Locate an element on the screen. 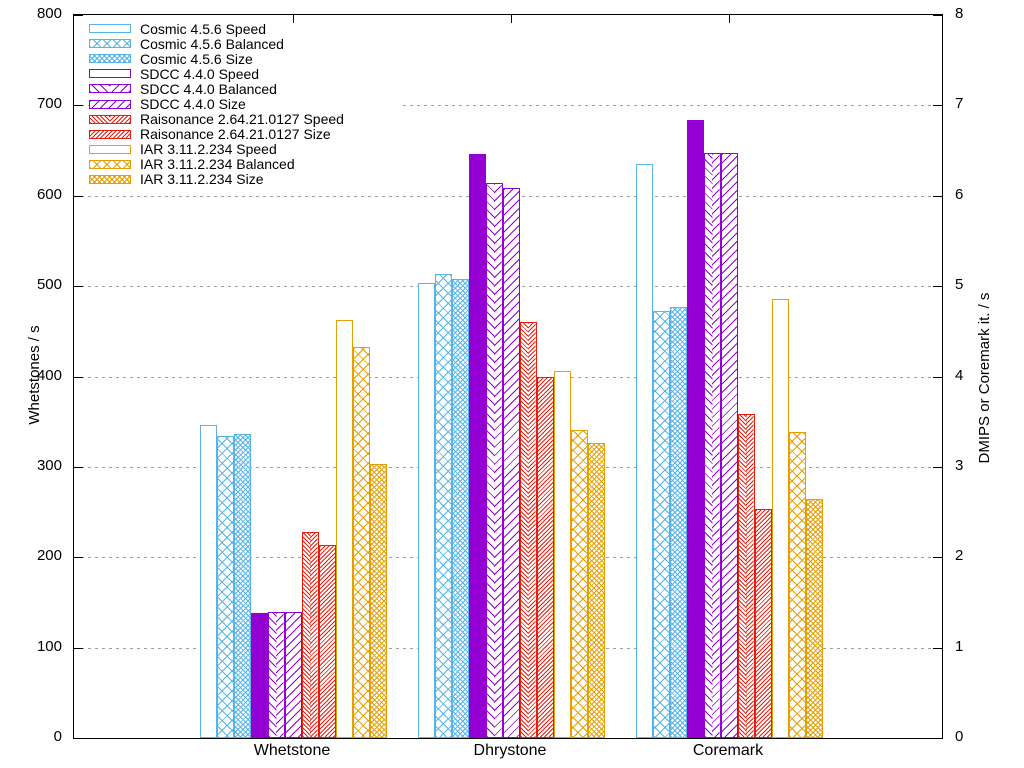  bar-iar-3-11-2-234-speed-coremark is located at coordinates (780, 518).